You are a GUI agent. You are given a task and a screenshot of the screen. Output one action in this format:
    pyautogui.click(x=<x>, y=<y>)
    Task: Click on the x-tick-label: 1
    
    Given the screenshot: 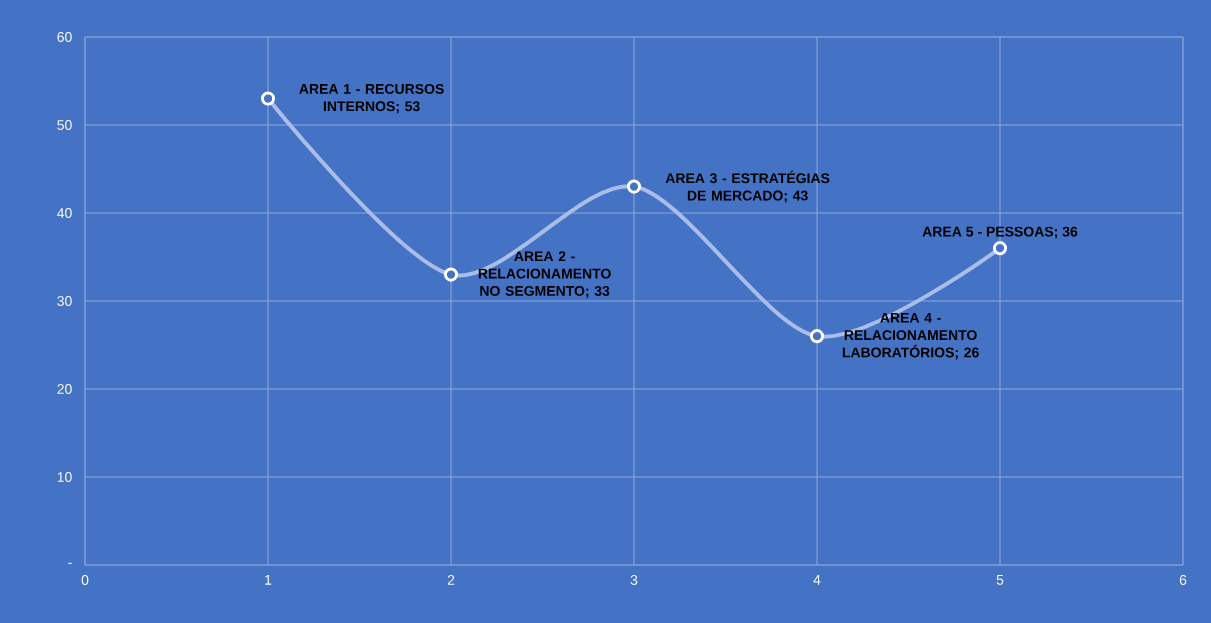 What is the action you would take?
    pyautogui.click(x=268, y=580)
    